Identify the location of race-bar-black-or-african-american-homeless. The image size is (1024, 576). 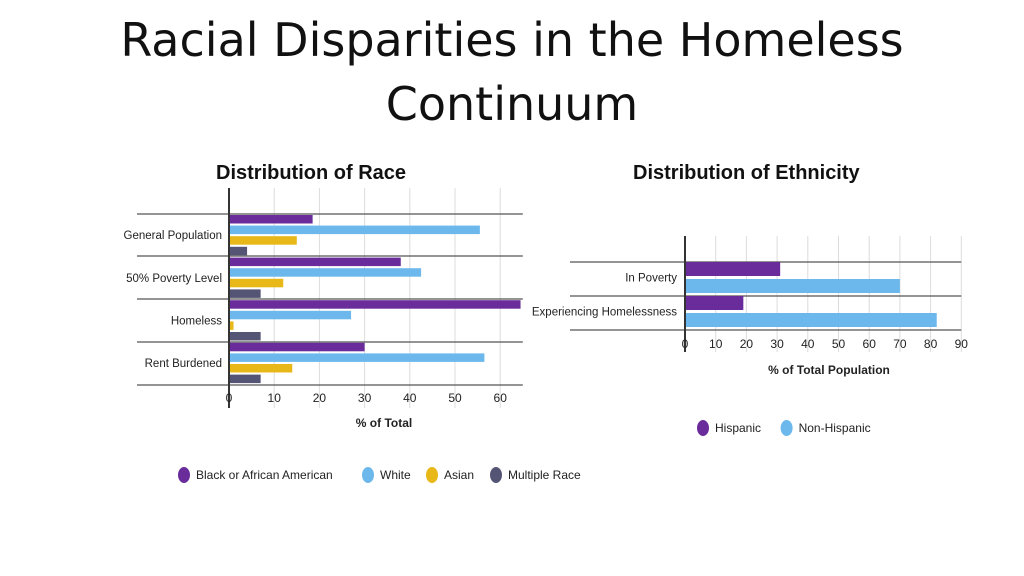
(375, 304).